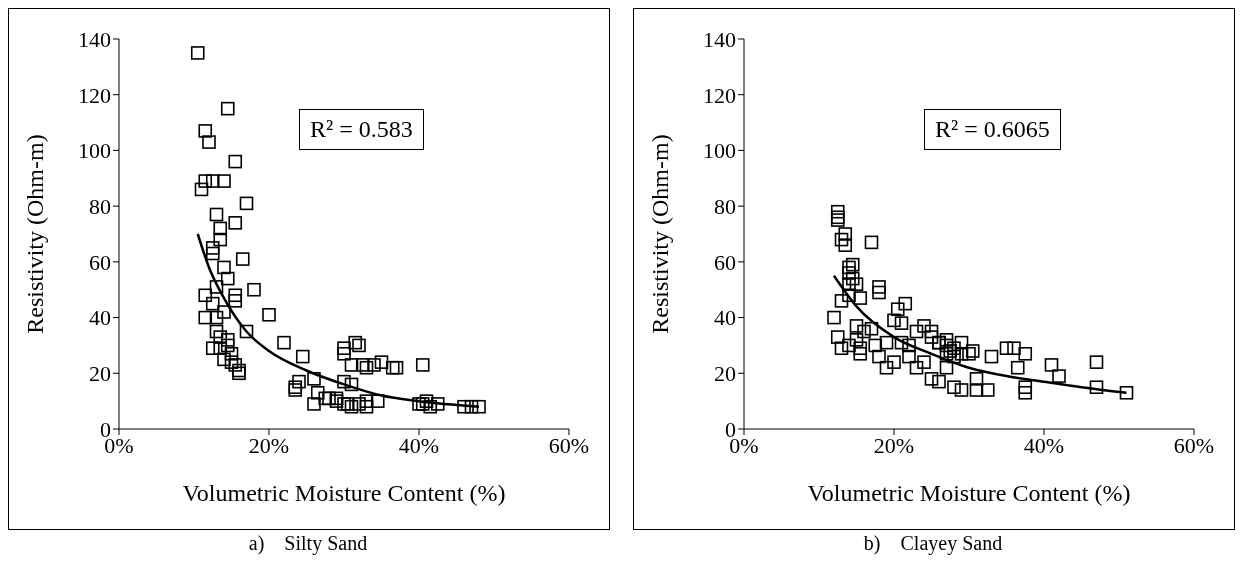 The width and height of the screenshot is (1257, 575). Describe the element at coordinates (361, 129) in the screenshot. I see `annotation: R² = 0.583` at that location.